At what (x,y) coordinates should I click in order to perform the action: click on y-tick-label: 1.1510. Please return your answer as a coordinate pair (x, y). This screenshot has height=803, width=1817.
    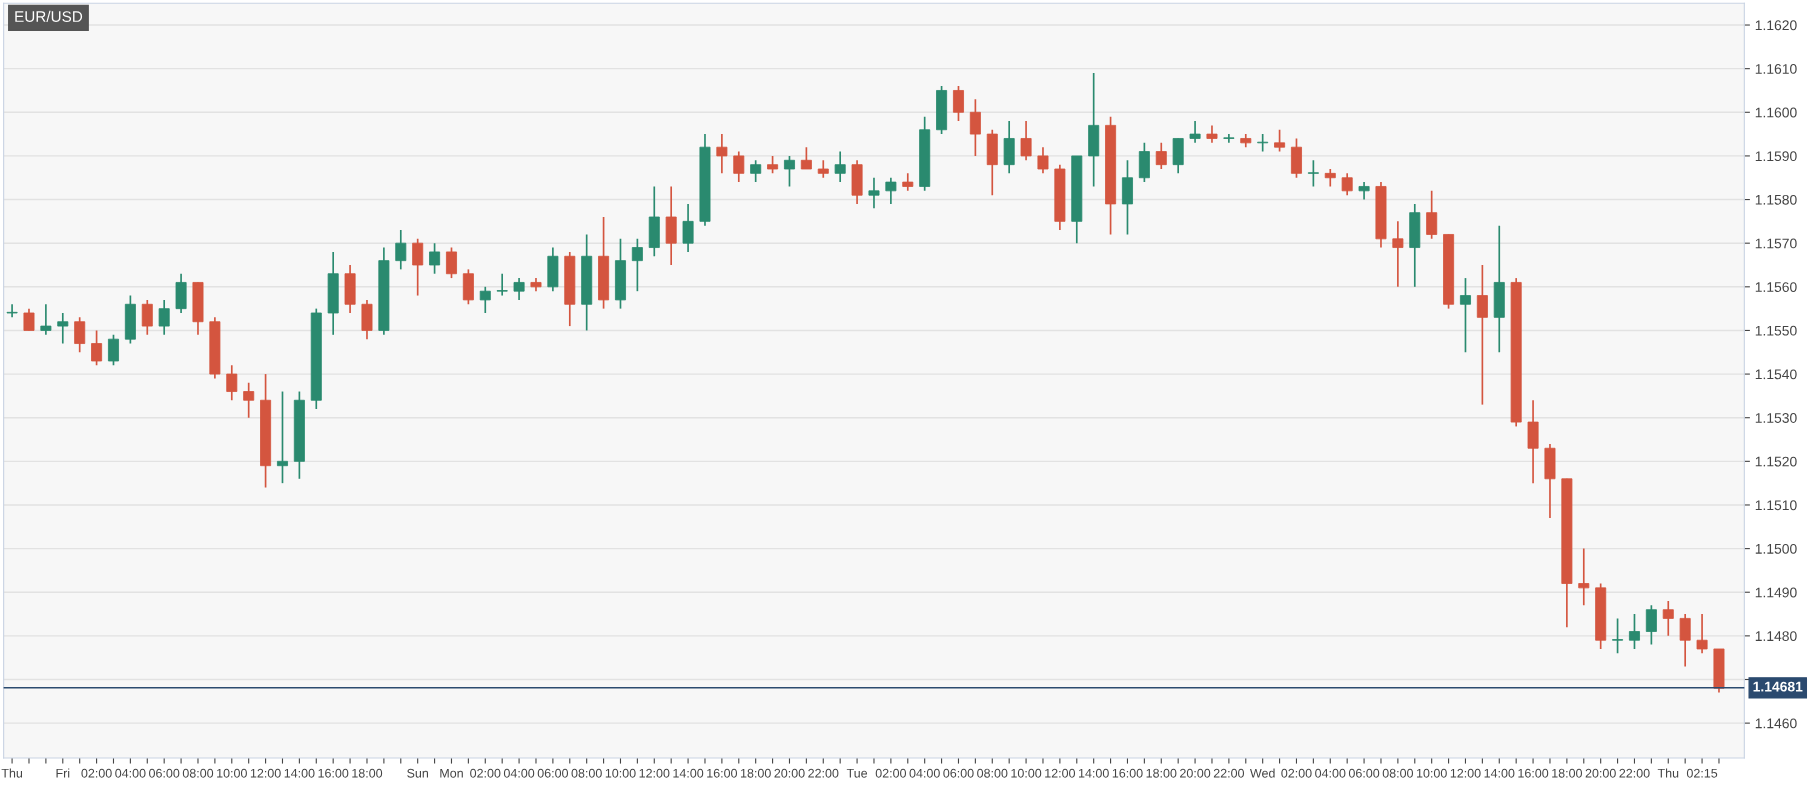
    Looking at the image, I should click on (1776, 505).